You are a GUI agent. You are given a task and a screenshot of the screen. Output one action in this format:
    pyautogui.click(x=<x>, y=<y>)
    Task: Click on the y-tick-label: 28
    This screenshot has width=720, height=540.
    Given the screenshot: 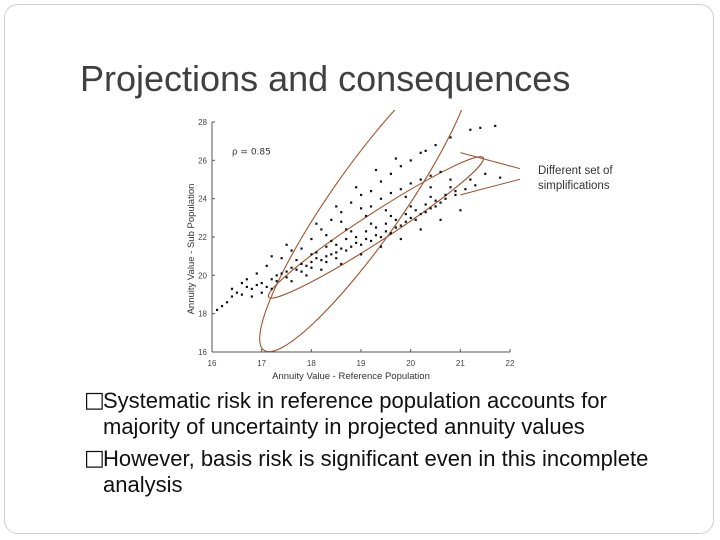 What is the action you would take?
    pyautogui.click(x=202, y=122)
    